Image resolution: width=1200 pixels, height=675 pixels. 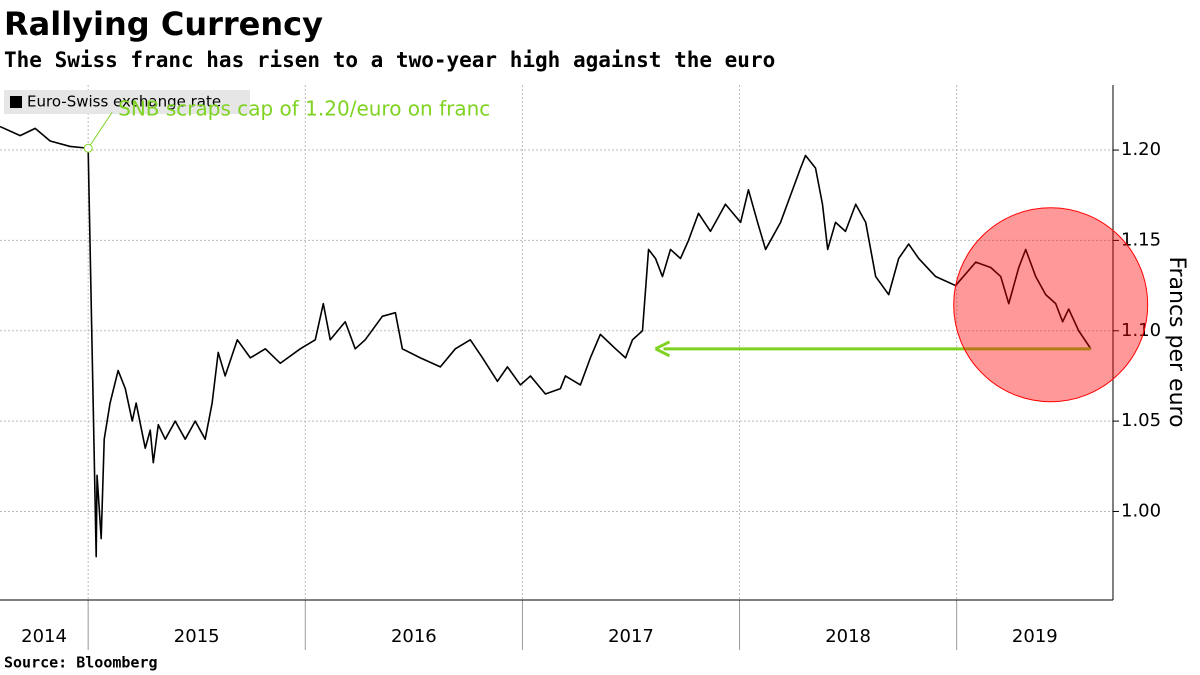 What do you see at coordinates (414, 636) in the screenshot?
I see `x-tick-label: 2016` at bounding box center [414, 636].